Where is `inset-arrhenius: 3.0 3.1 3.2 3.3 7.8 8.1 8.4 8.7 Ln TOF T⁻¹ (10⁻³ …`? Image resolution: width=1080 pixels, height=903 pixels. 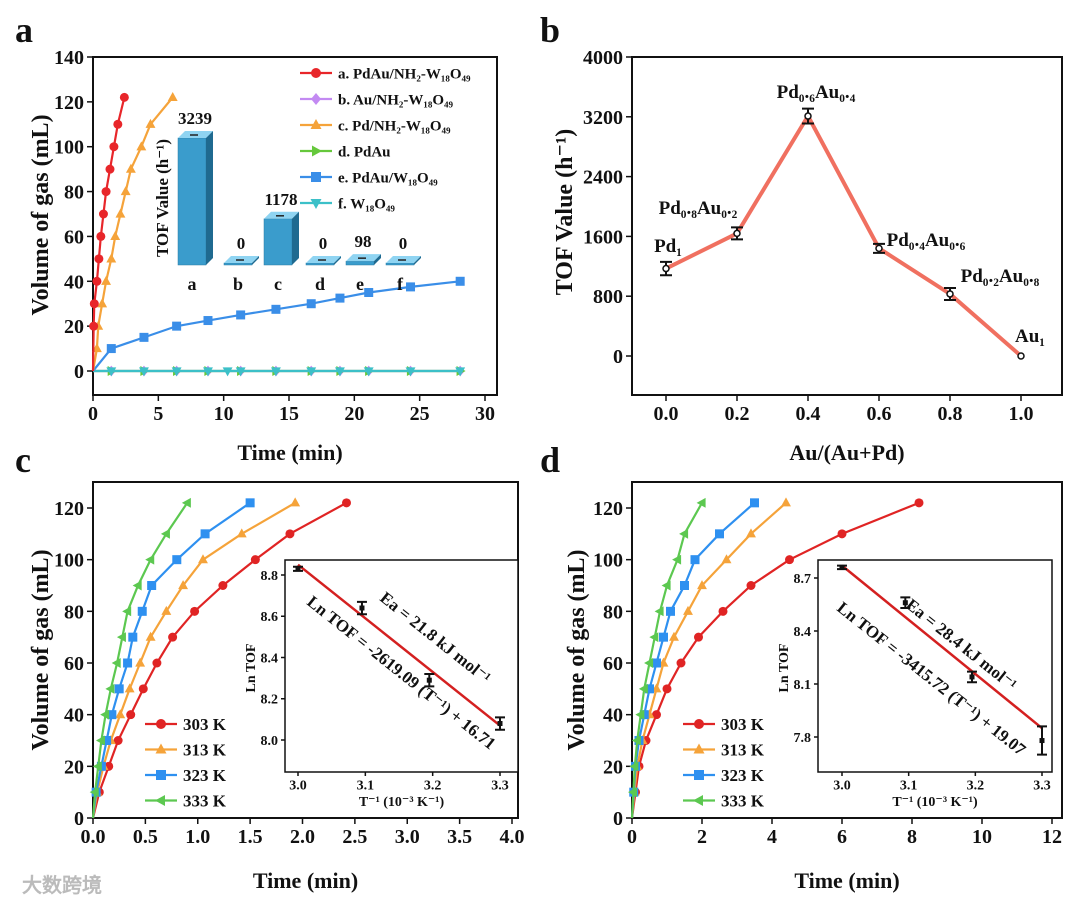
inset-arrhenius: 3.0 3.1 3.2 3.3 7.8 8.1 8.4 8.7 Ln TOF T⁻¹ (10⁻³ … is located at coordinates (915, 684).